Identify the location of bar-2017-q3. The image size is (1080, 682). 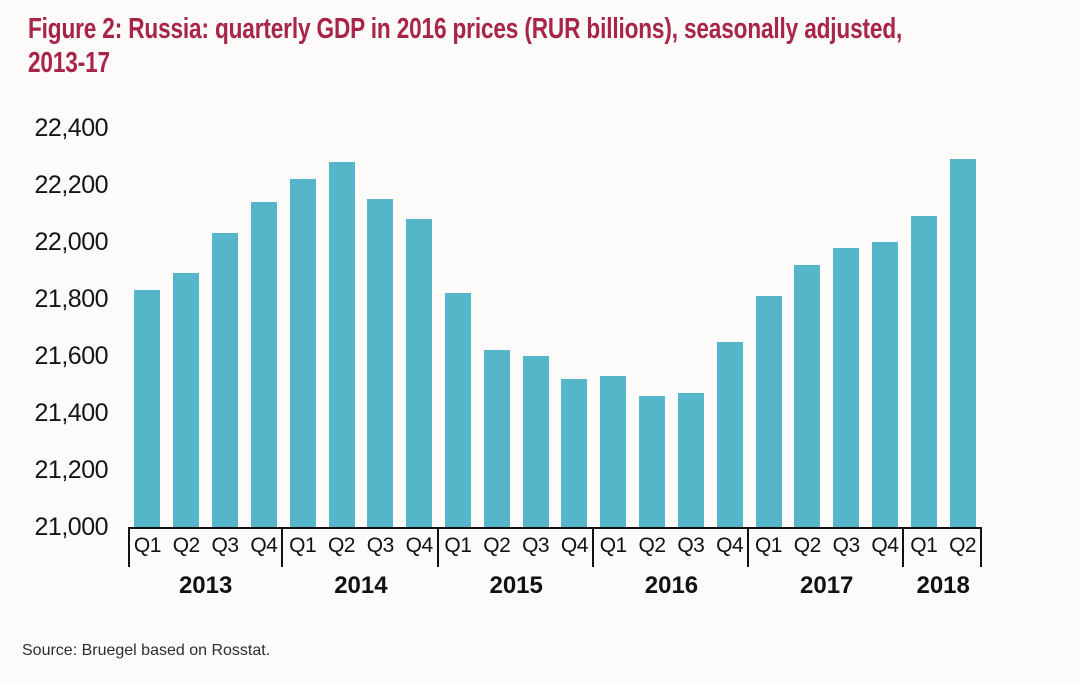
(846, 387).